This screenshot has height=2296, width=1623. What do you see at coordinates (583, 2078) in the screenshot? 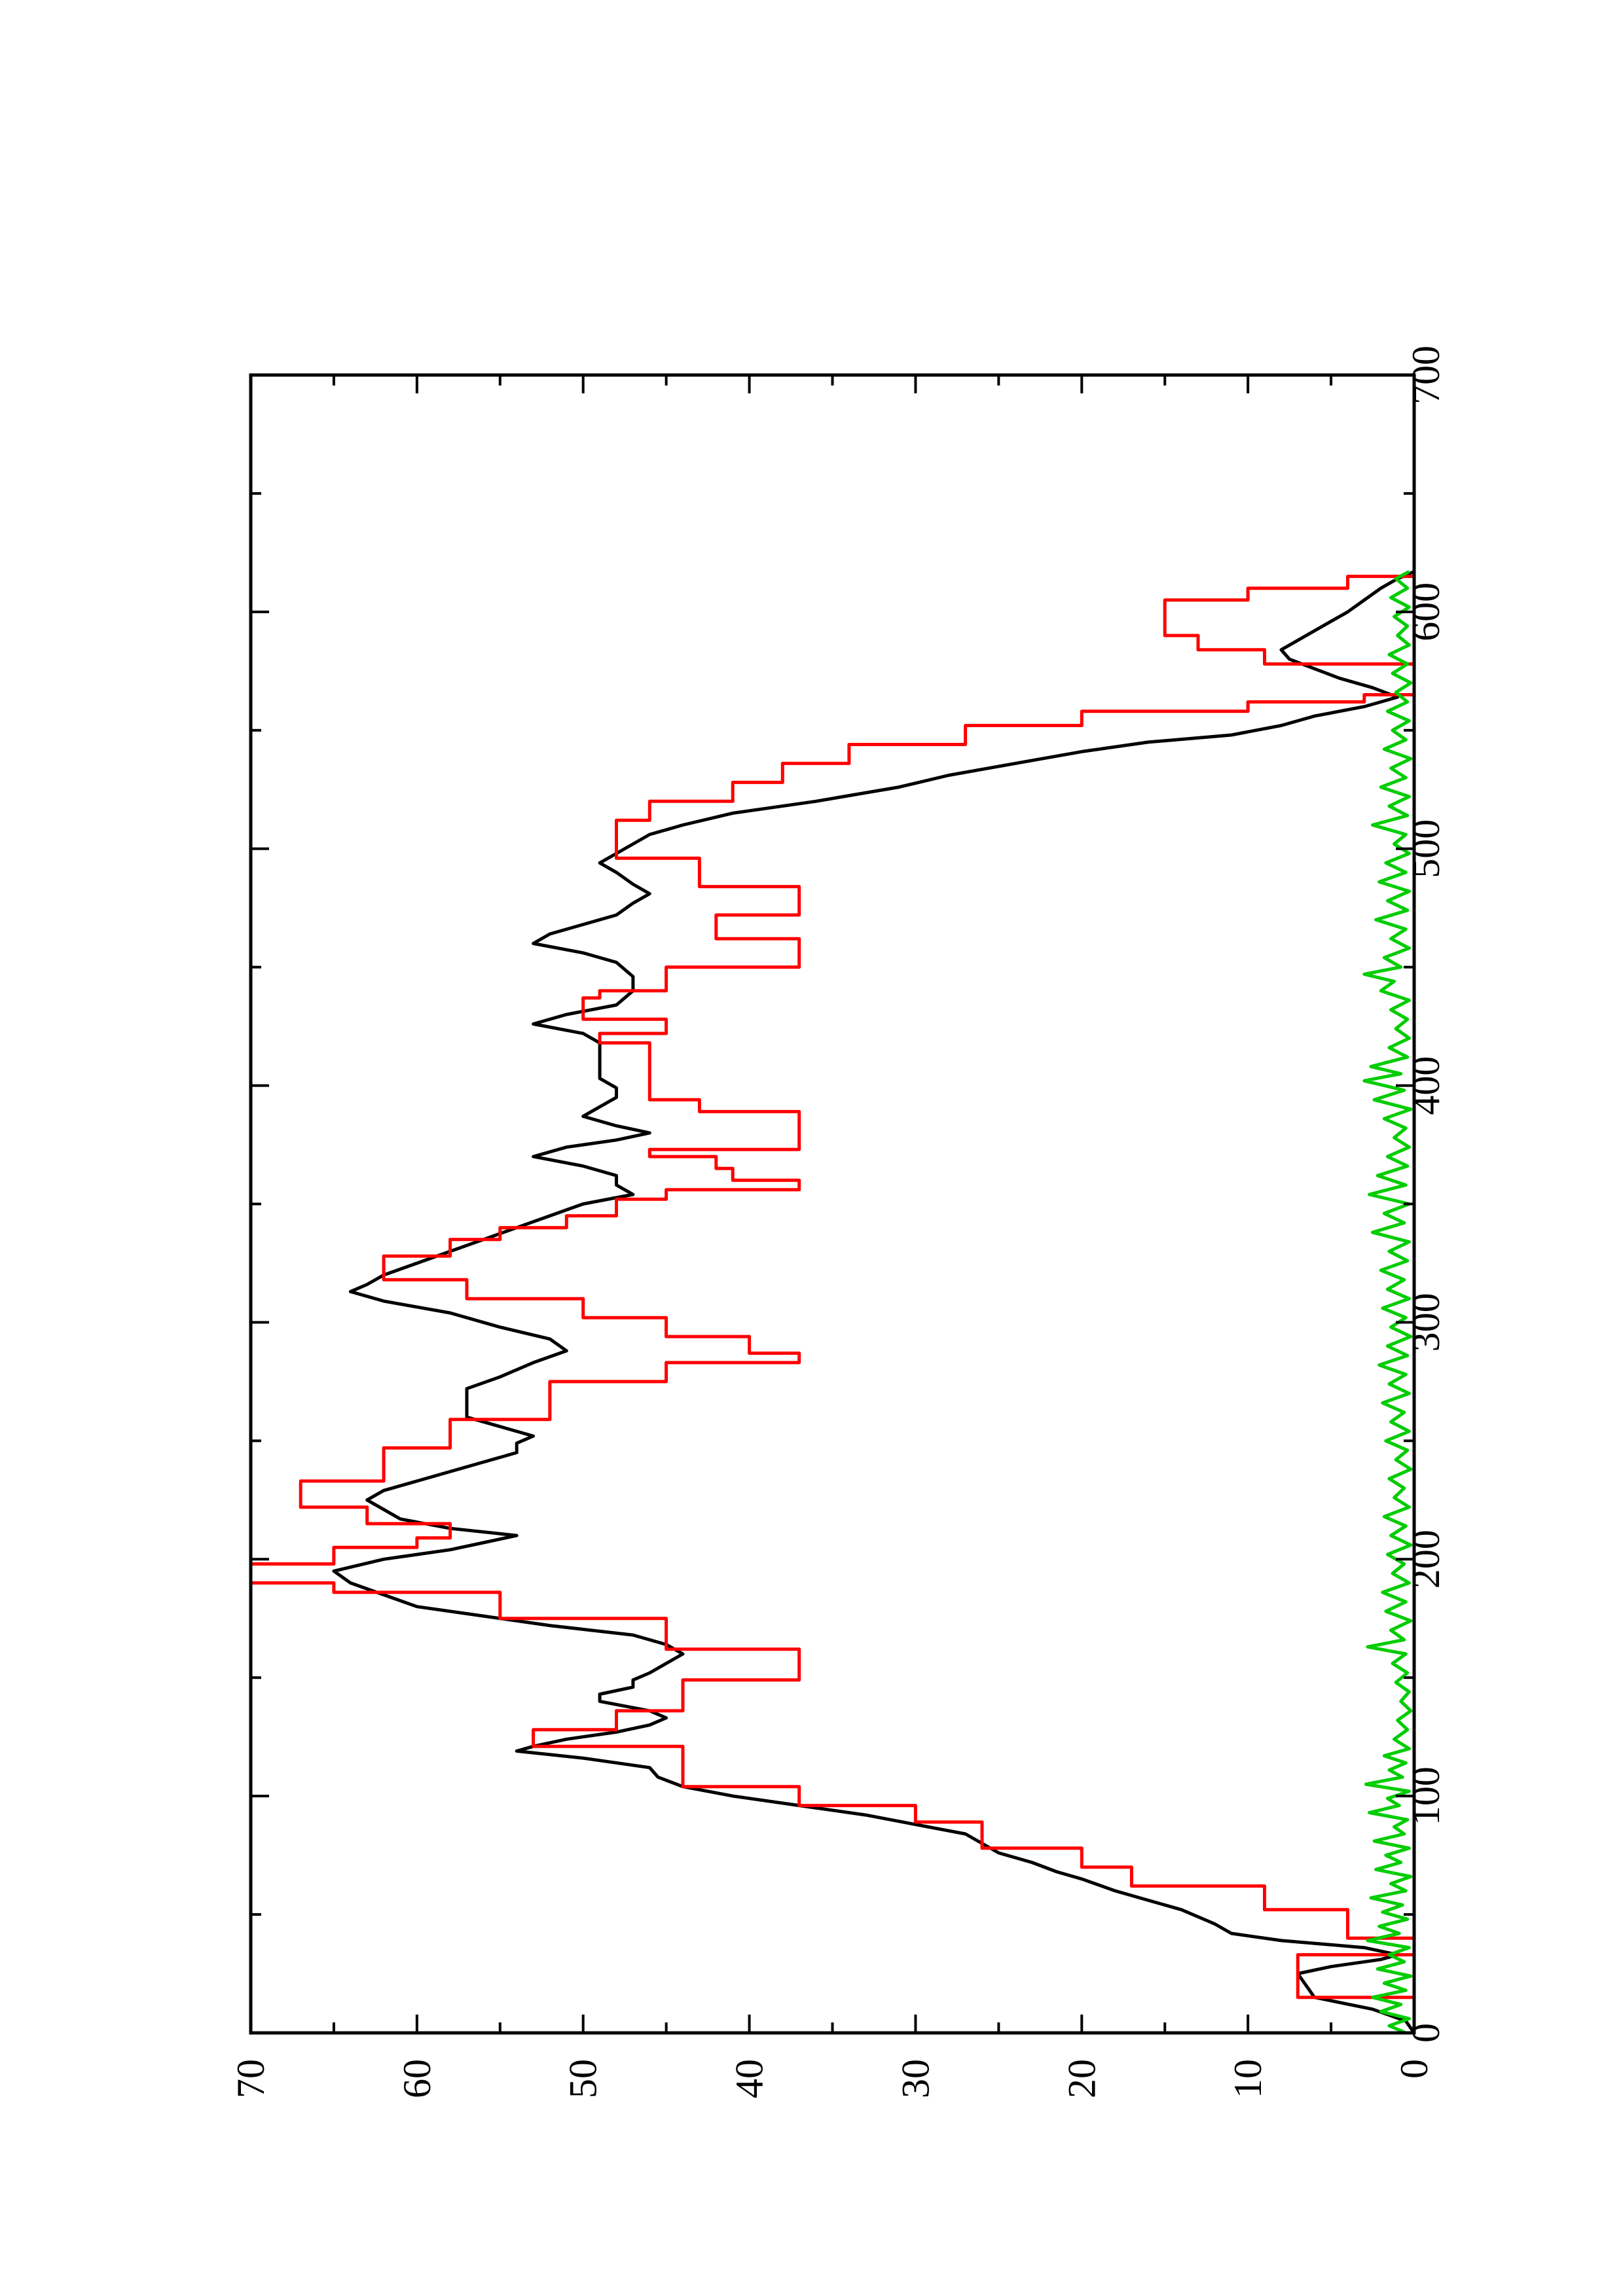
I see `y-tick-label: 50` at bounding box center [583, 2078].